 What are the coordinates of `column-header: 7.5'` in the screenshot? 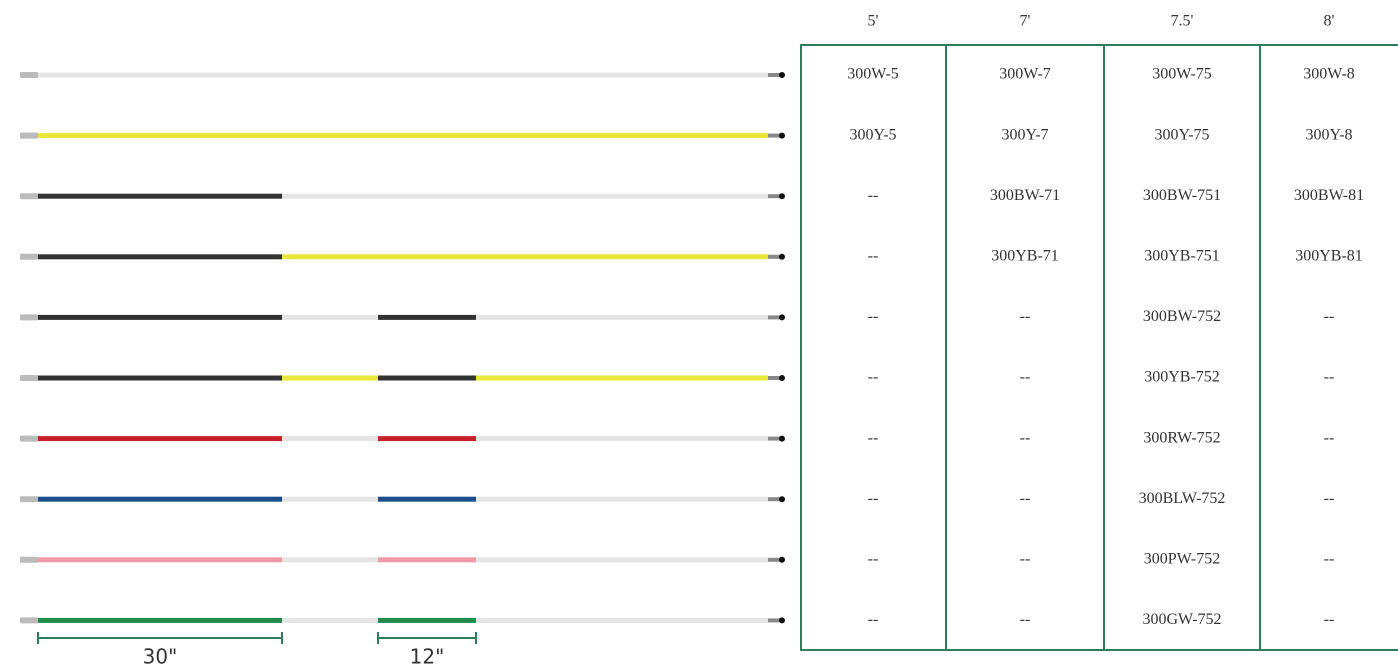 It's located at (1182, 21).